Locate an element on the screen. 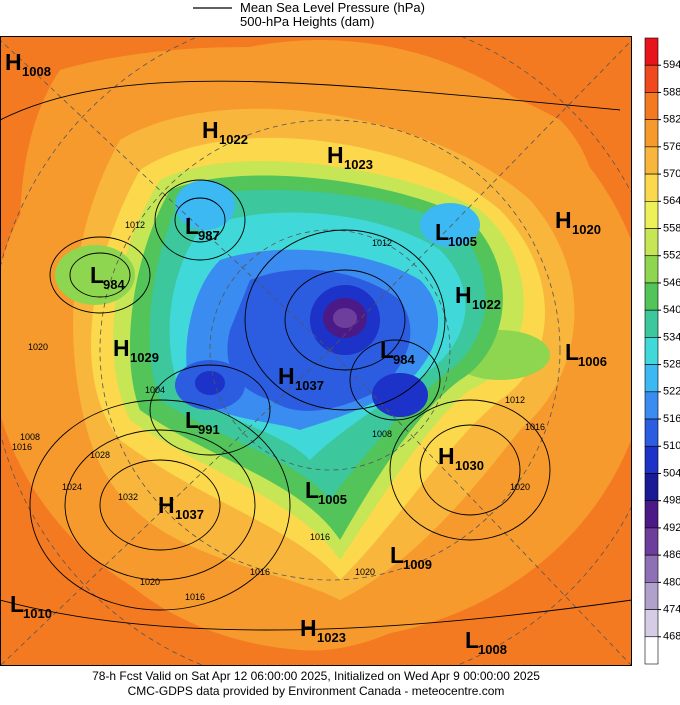 This screenshot has width=680, height=705. pressure-center-value: 1030 is located at coordinates (469, 465).